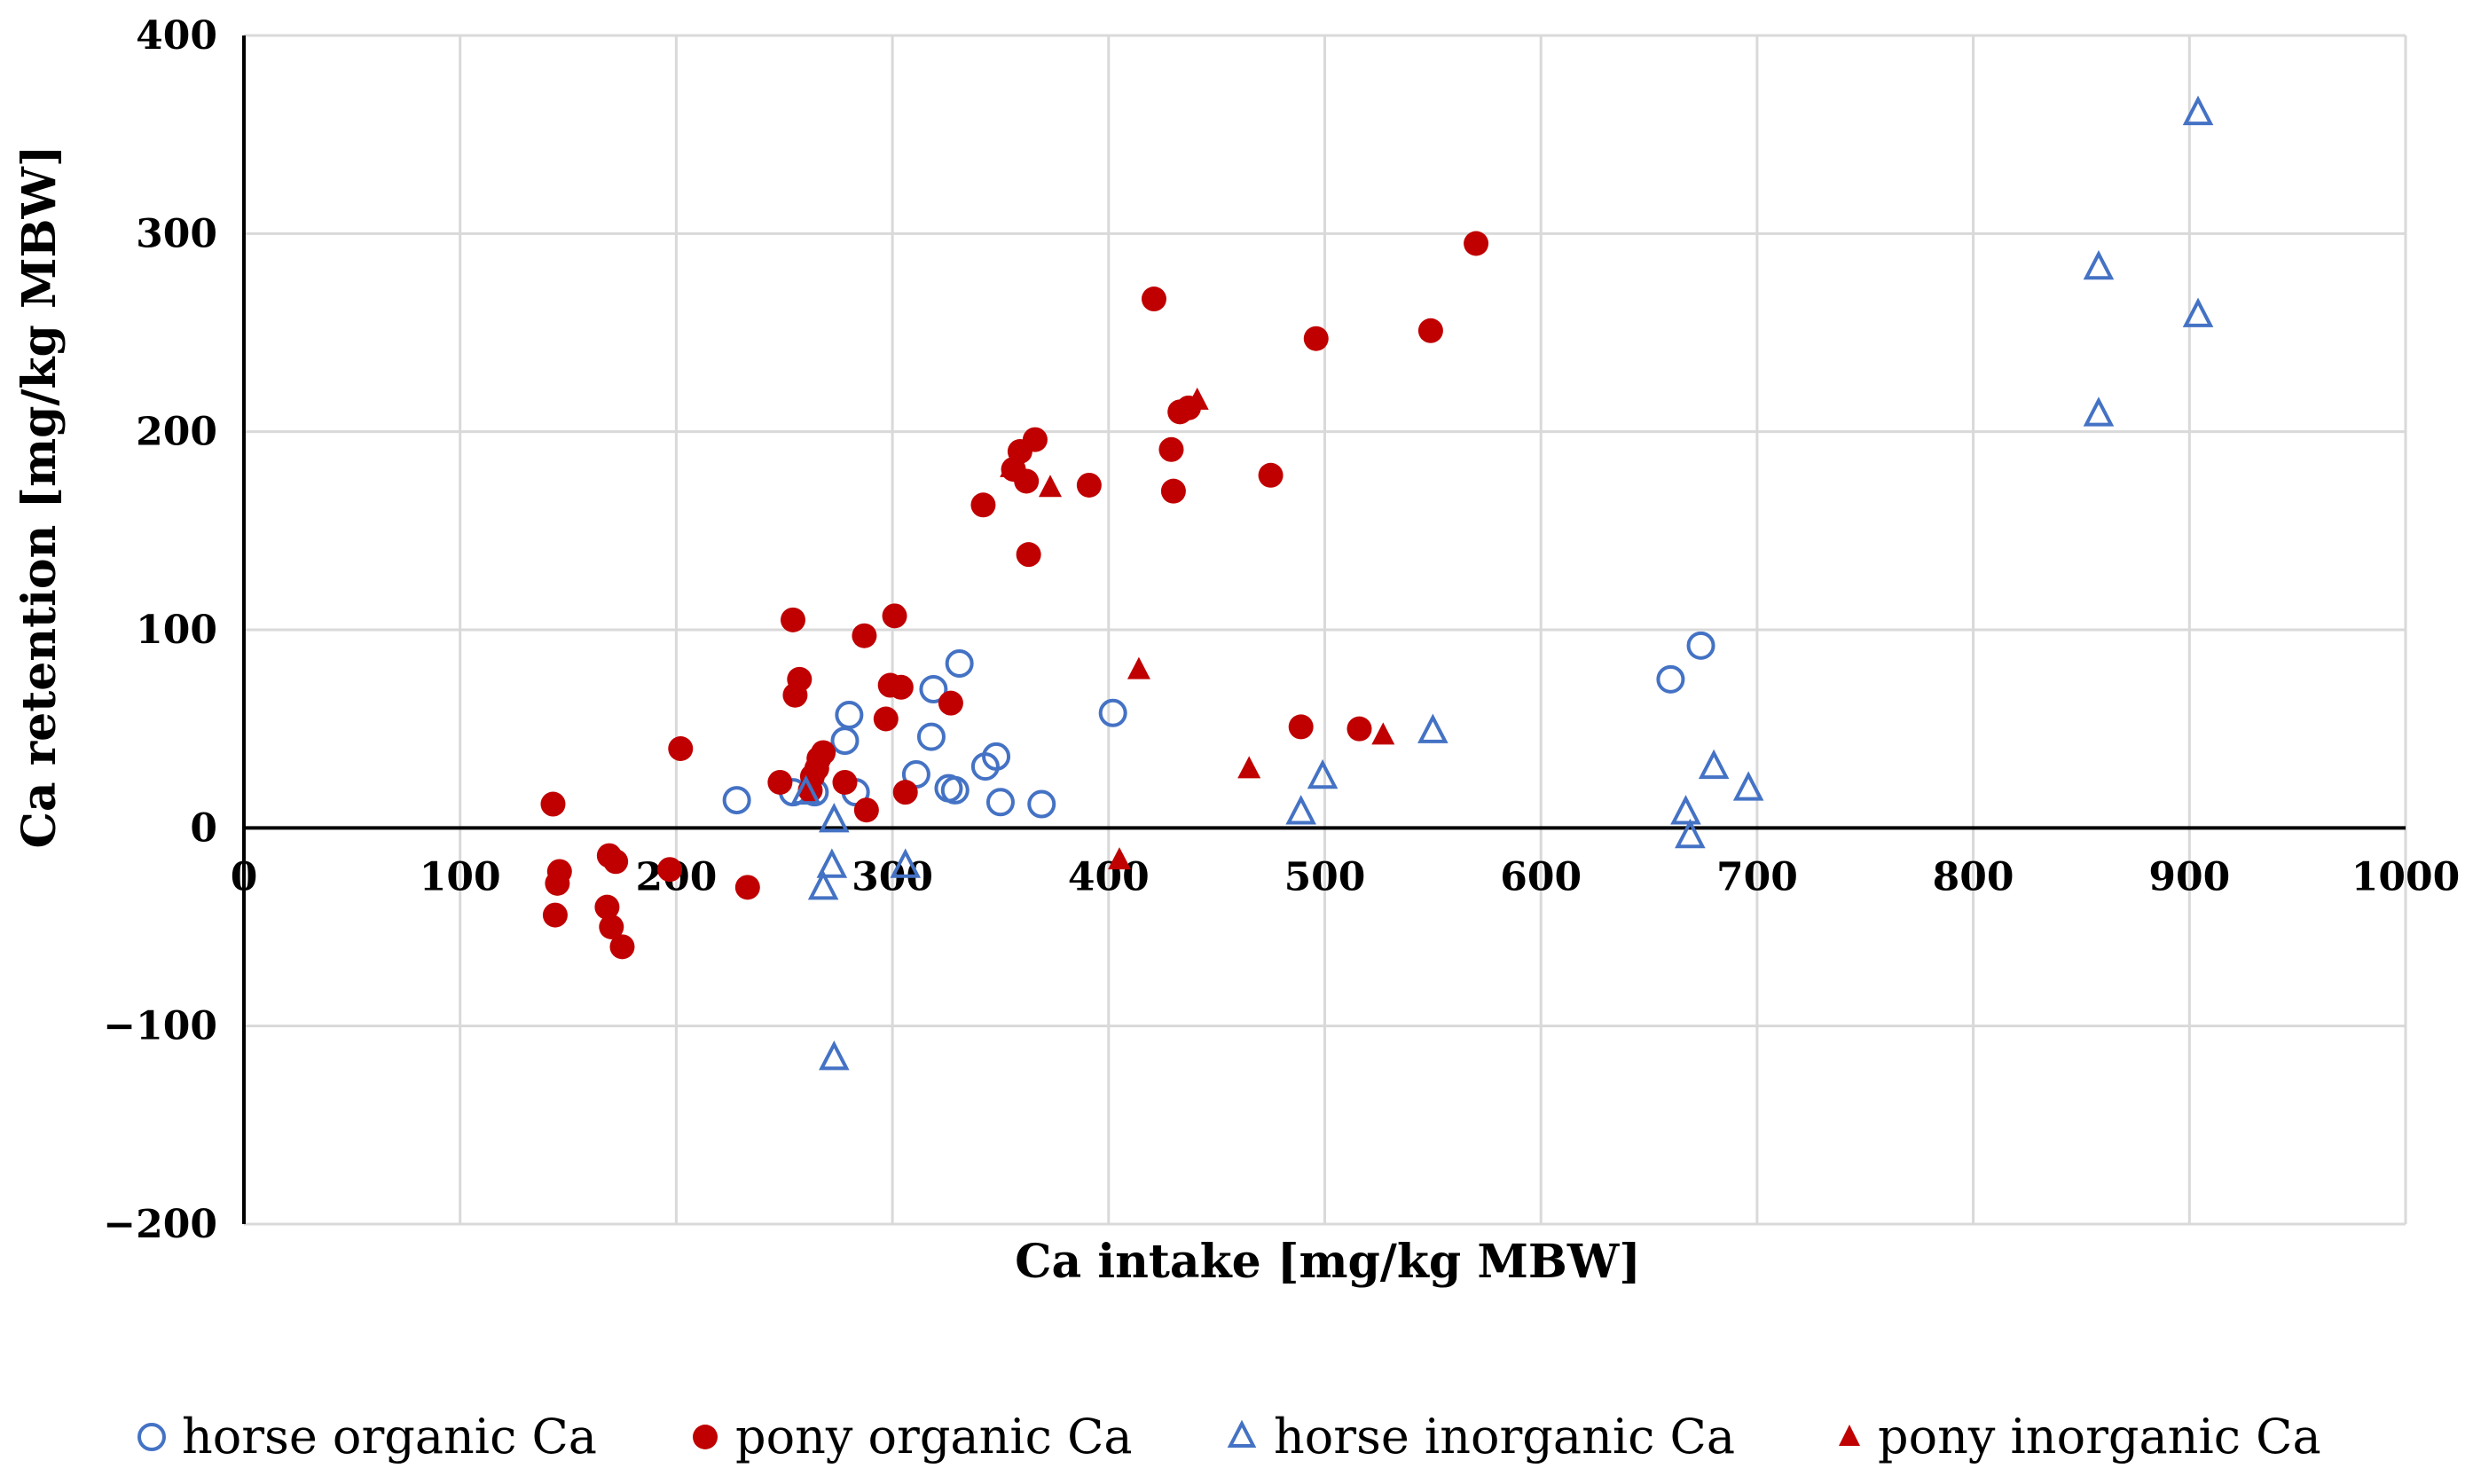  I want to click on legend-item-horse-organic: horse organic Ca, so click(367, 1436).